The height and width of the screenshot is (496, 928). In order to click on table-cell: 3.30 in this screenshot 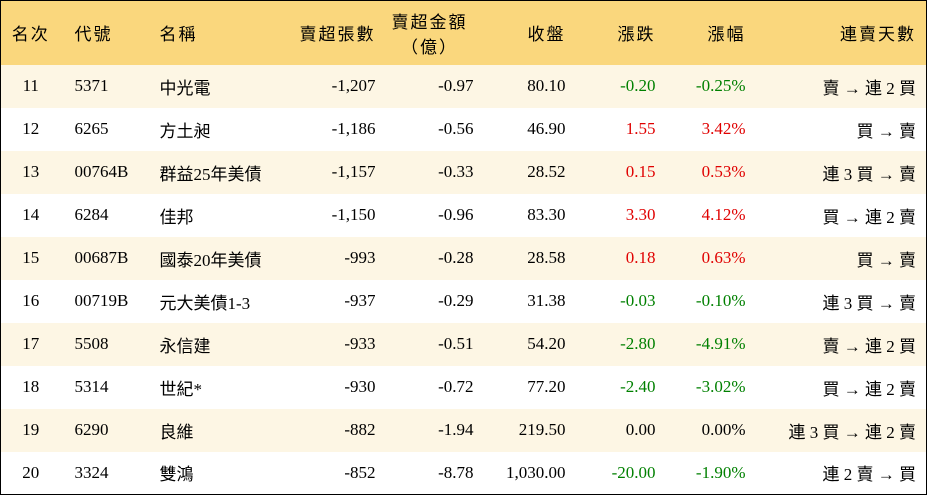, I will do `click(640, 214)`.